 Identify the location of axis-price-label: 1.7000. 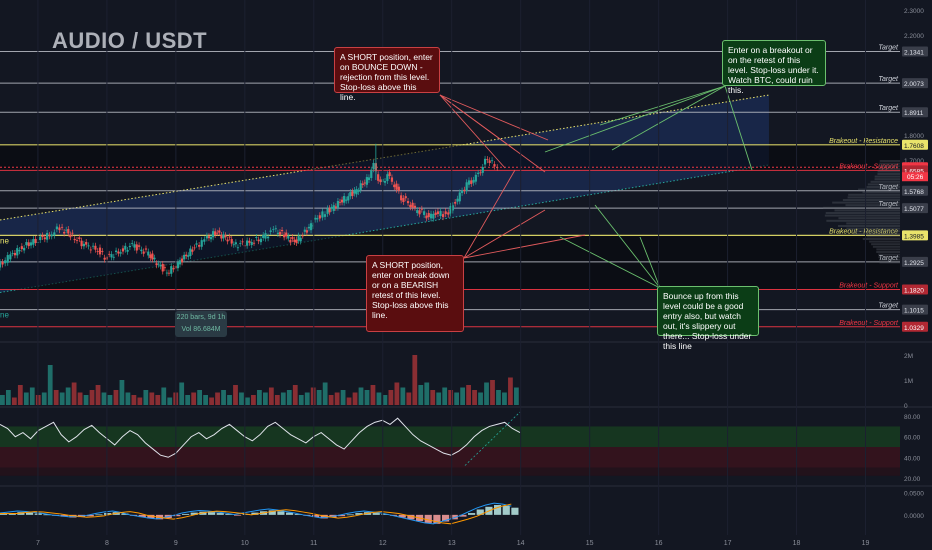
(914, 161).